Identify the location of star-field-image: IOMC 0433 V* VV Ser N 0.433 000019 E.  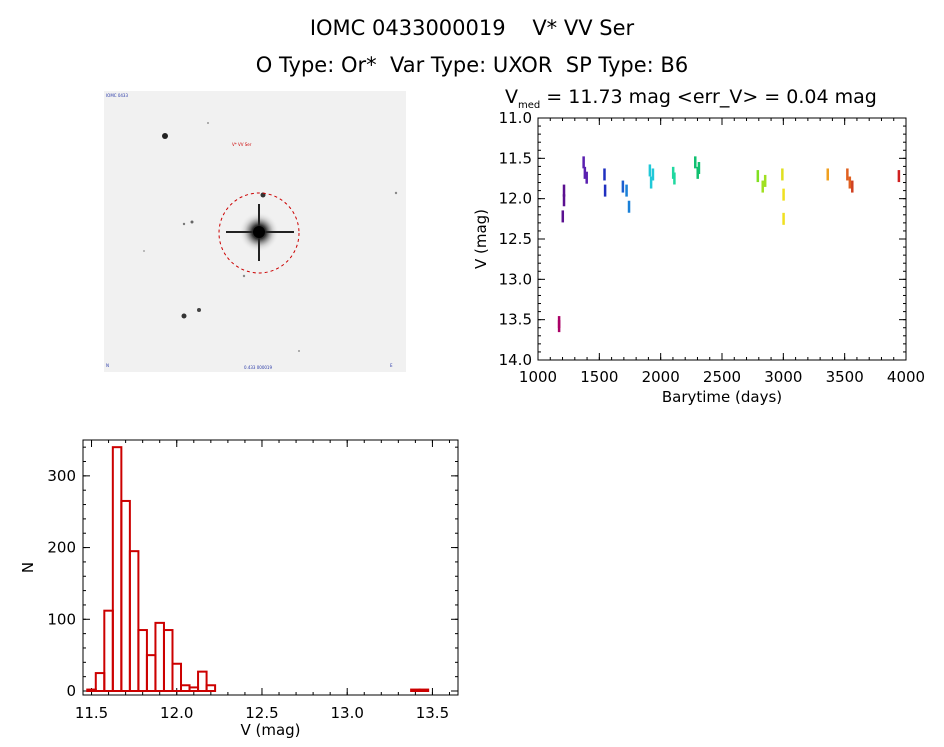
(255, 231).